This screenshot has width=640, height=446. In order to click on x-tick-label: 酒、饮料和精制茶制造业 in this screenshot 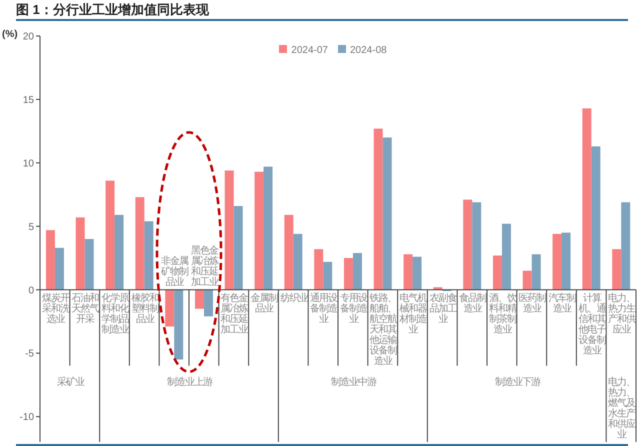, I will do `click(502, 314)`.